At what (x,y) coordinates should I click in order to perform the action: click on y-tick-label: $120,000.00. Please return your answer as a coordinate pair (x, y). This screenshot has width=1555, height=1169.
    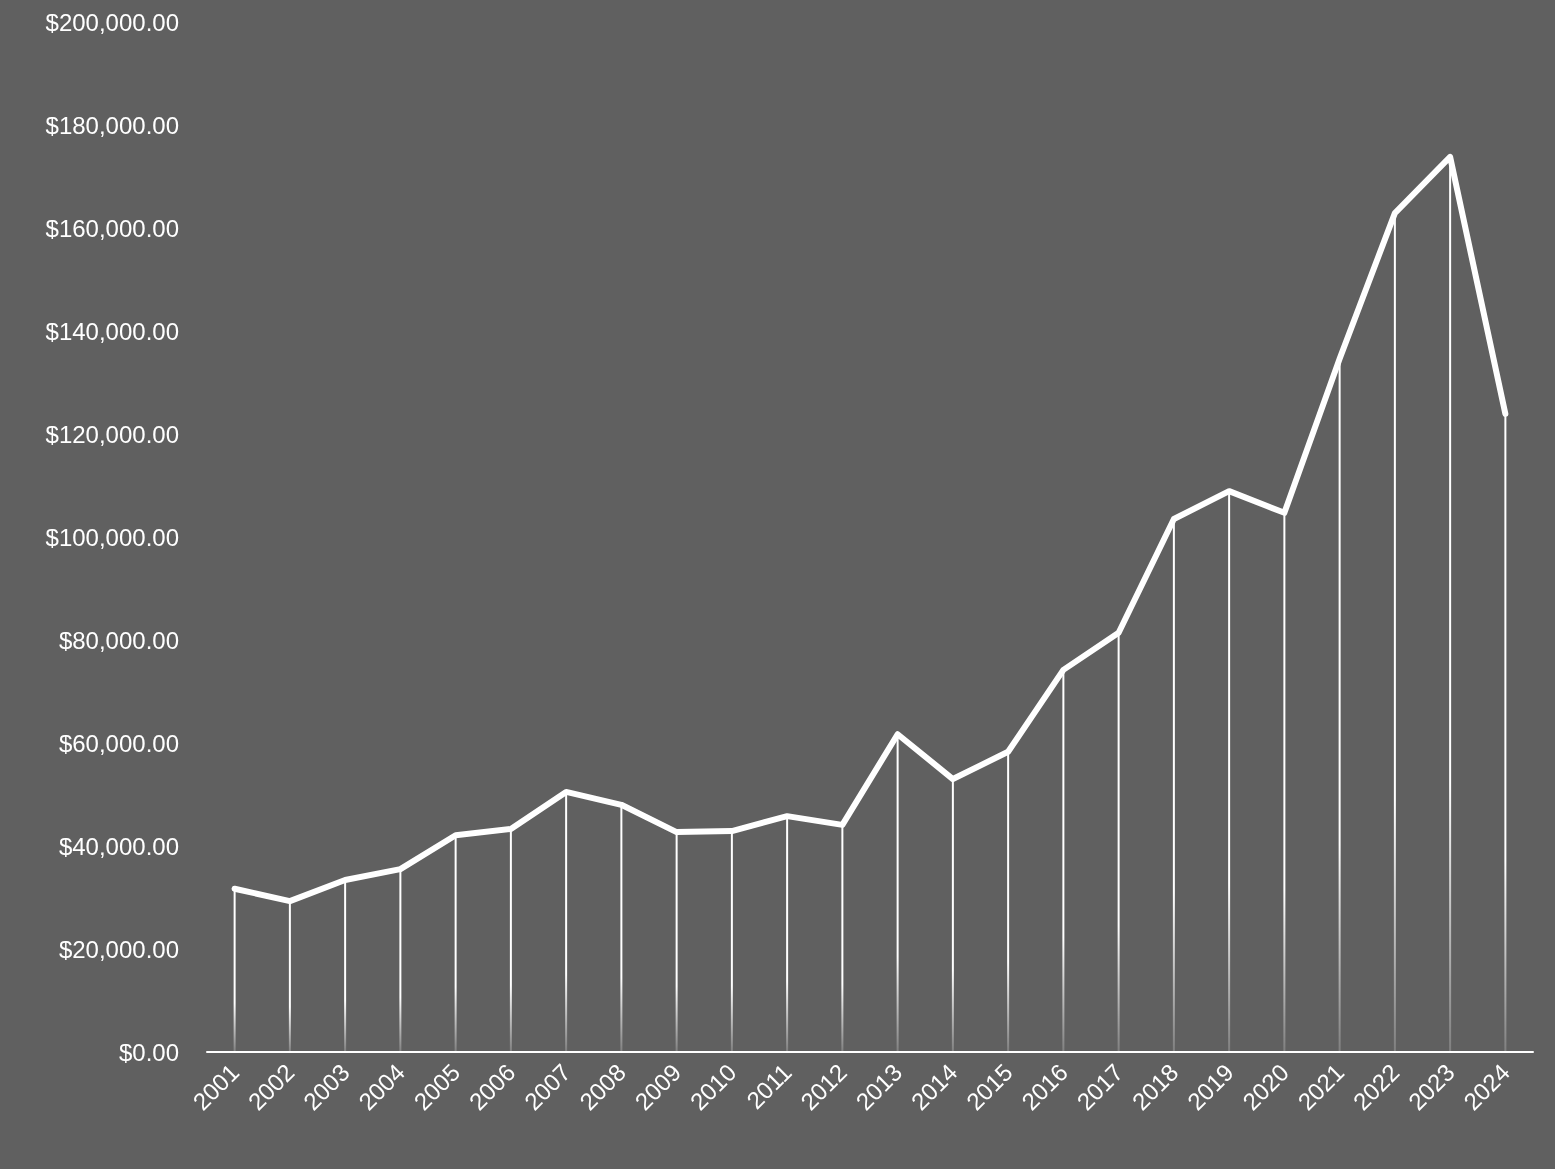
    Looking at the image, I should click on (112, 434).